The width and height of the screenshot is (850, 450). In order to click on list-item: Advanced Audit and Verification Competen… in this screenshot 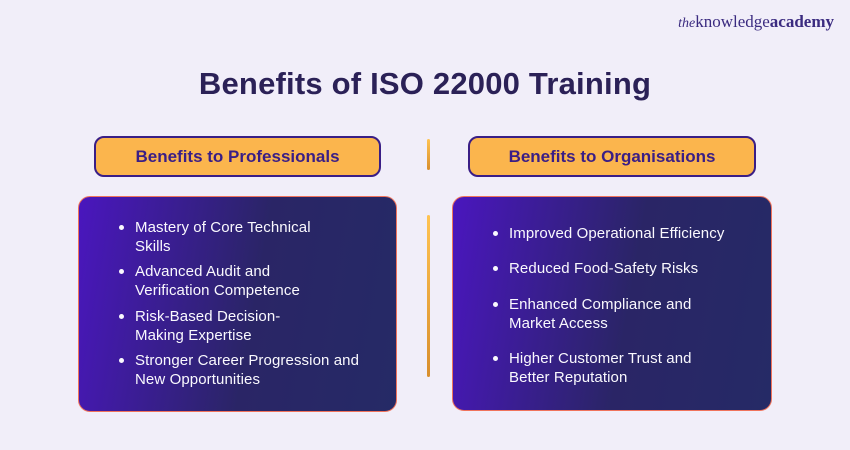, I will do `click(246, 281)`.